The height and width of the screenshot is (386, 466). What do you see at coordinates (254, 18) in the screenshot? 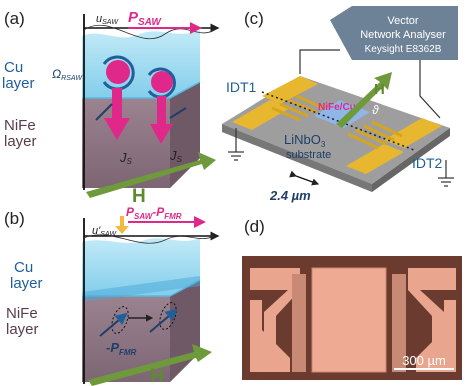
I see `panel-c-label: (c)` at bounding box center [254, 18].